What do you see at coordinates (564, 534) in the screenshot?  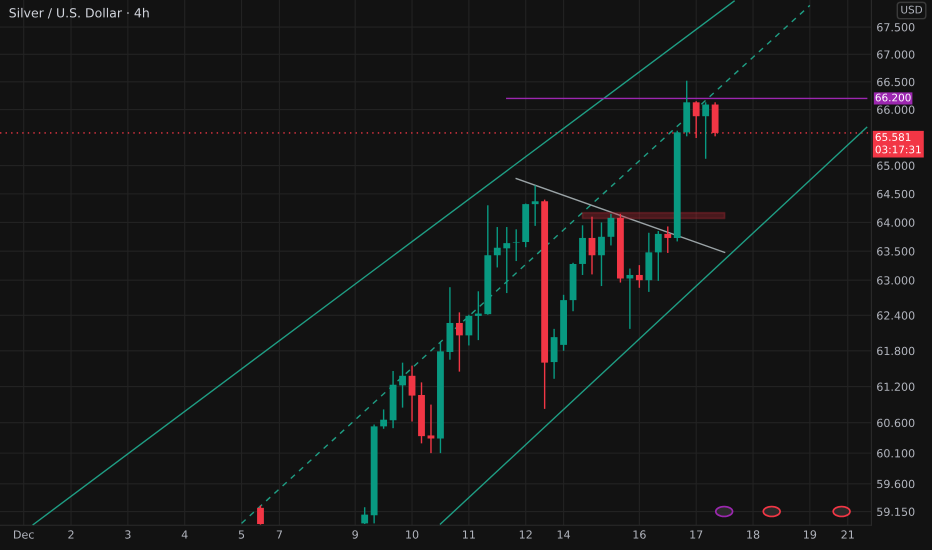 I see `x-tick-label: 14` at bounding box center [564, 534].